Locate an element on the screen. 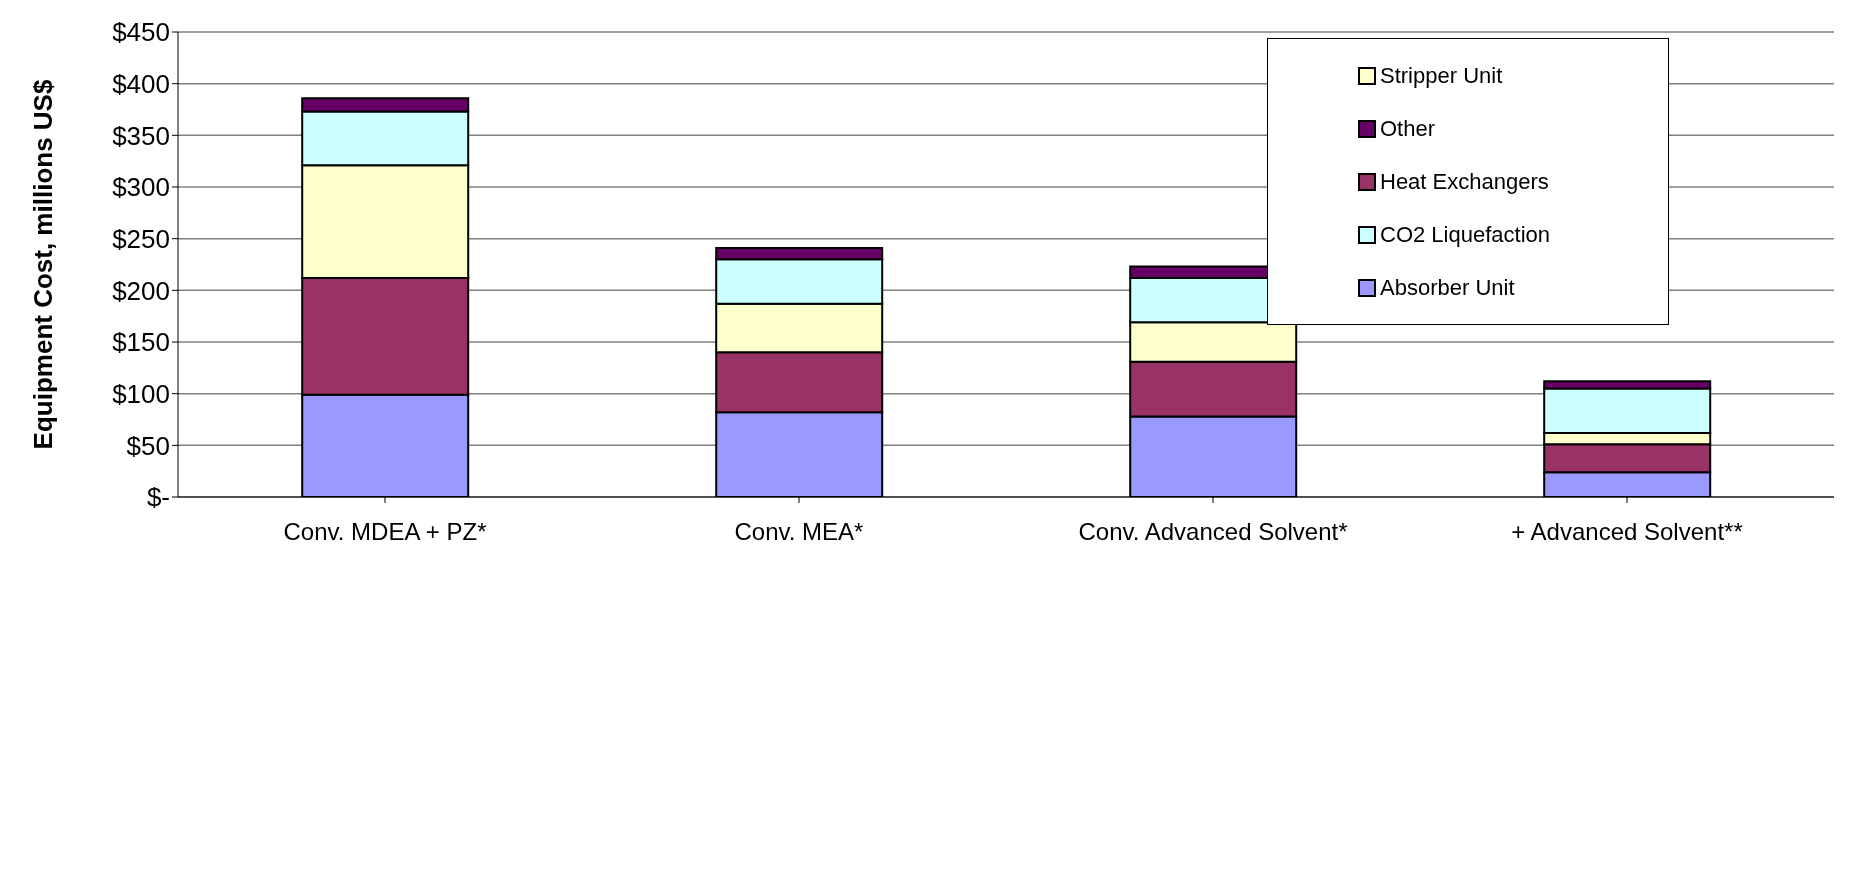 This screenshot has height=892, width=1852. y-tick-label: $100 is located at coordinates (141, 393).